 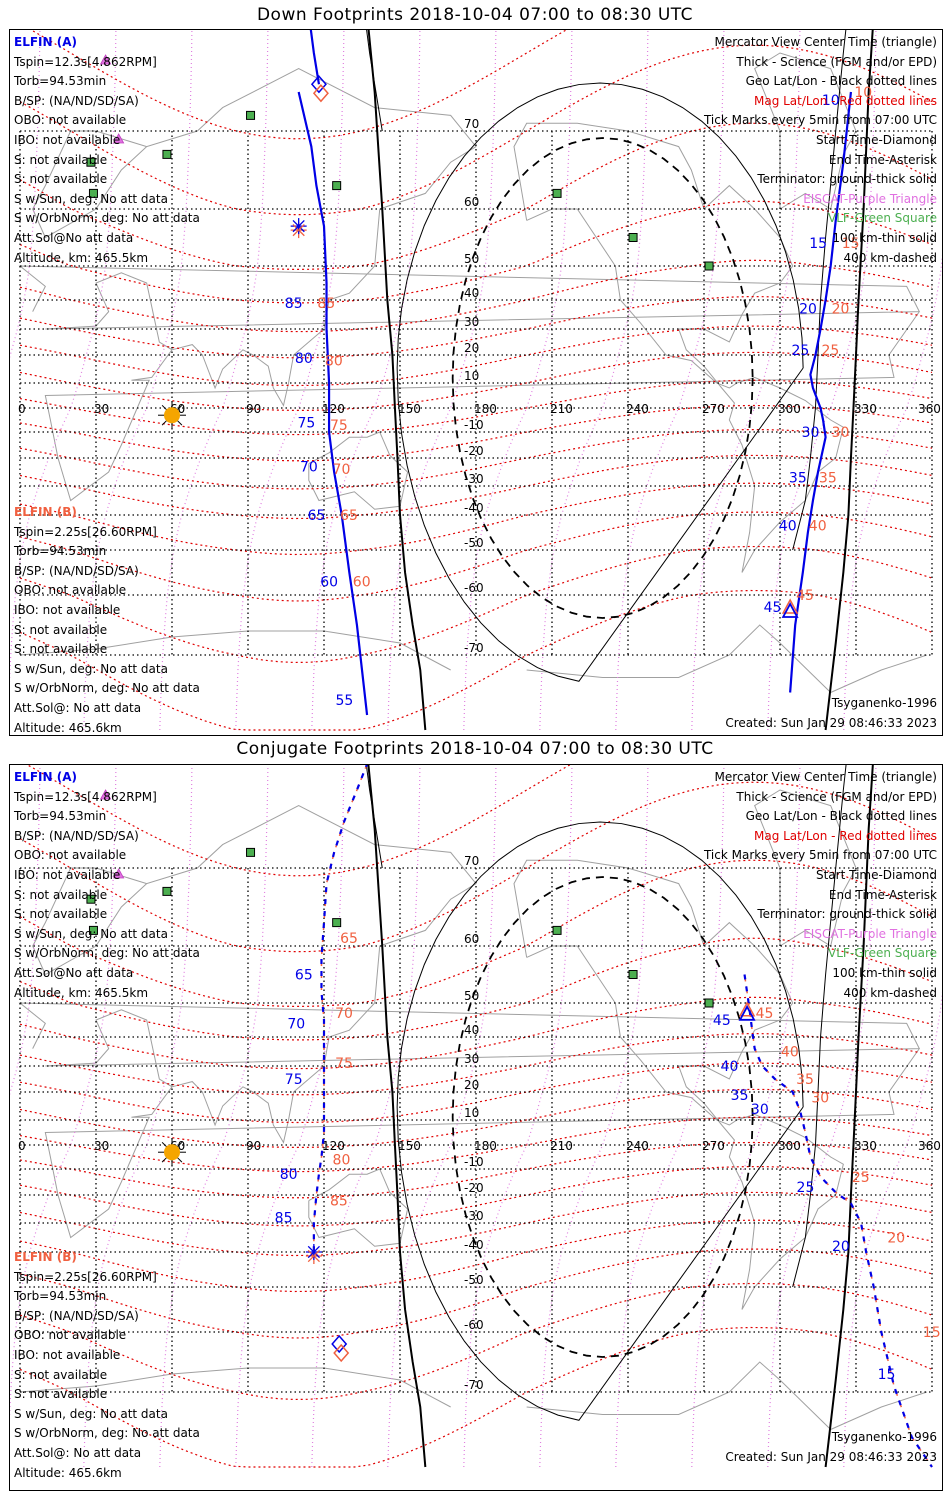 I want to click on elfin-track-b, so click(x=838, y=1221).